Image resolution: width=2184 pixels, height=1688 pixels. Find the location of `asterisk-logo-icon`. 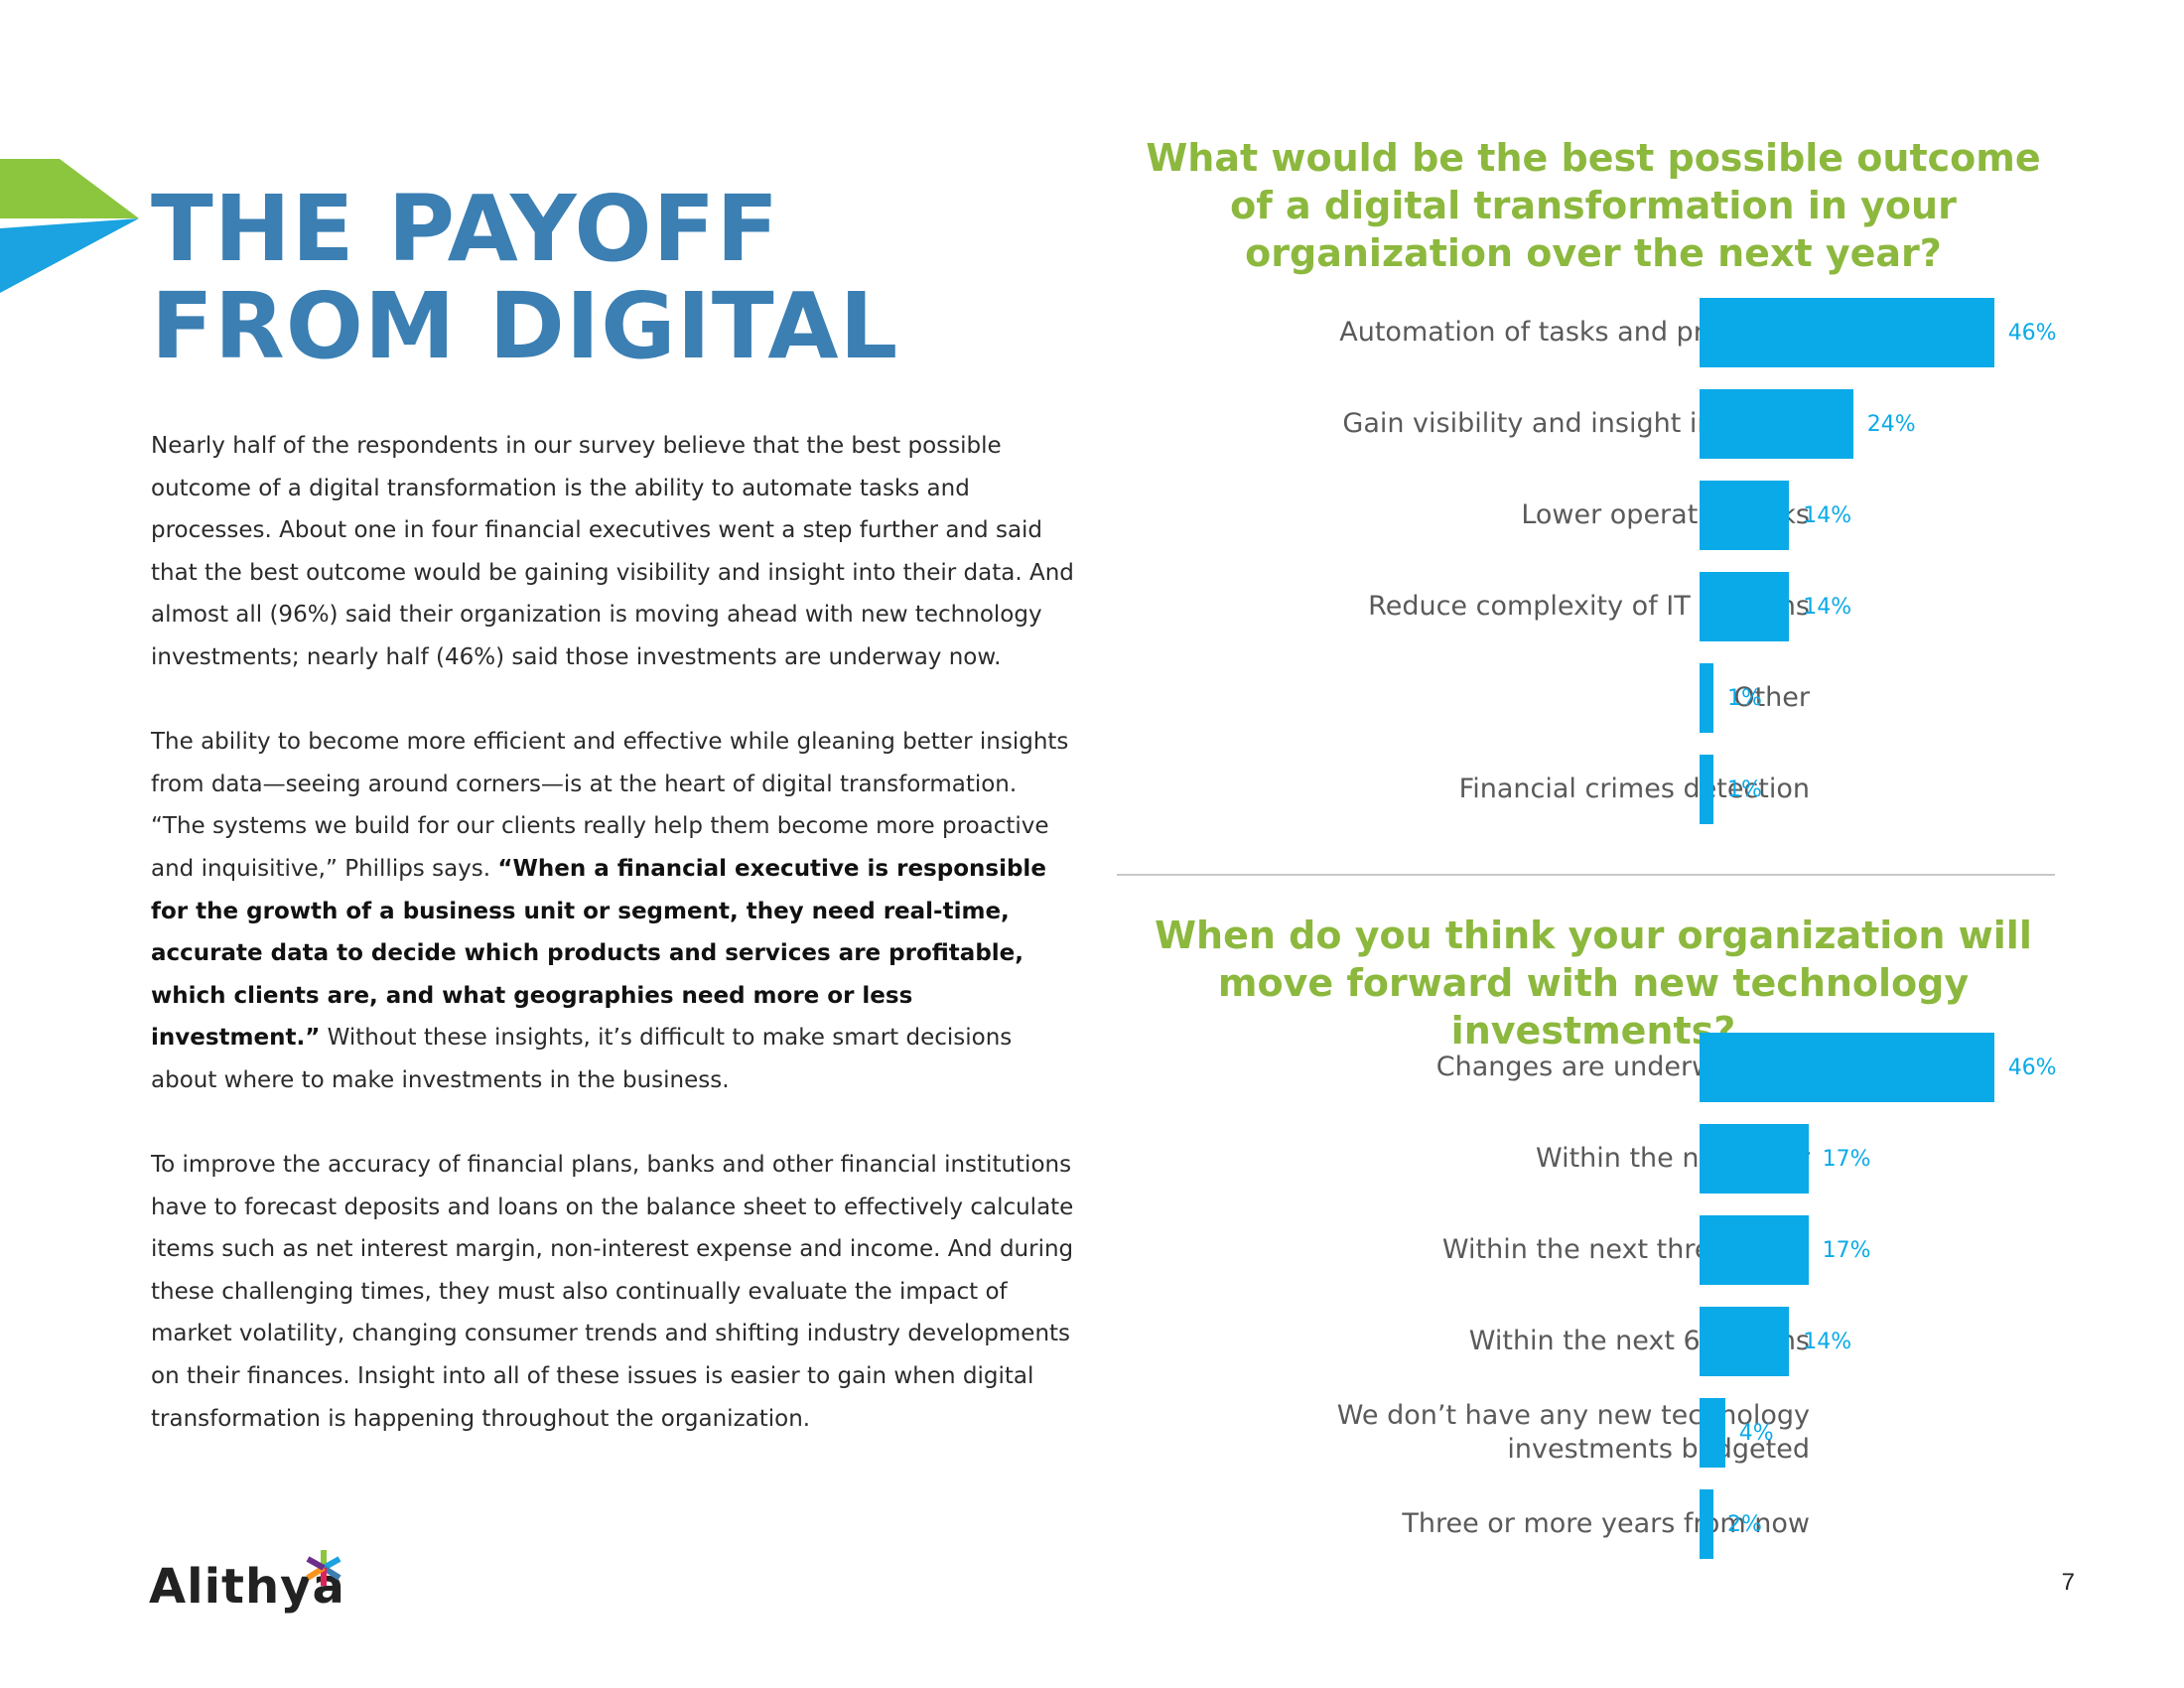

asterisk-logo-icon is located at coordinates (323, 1568).